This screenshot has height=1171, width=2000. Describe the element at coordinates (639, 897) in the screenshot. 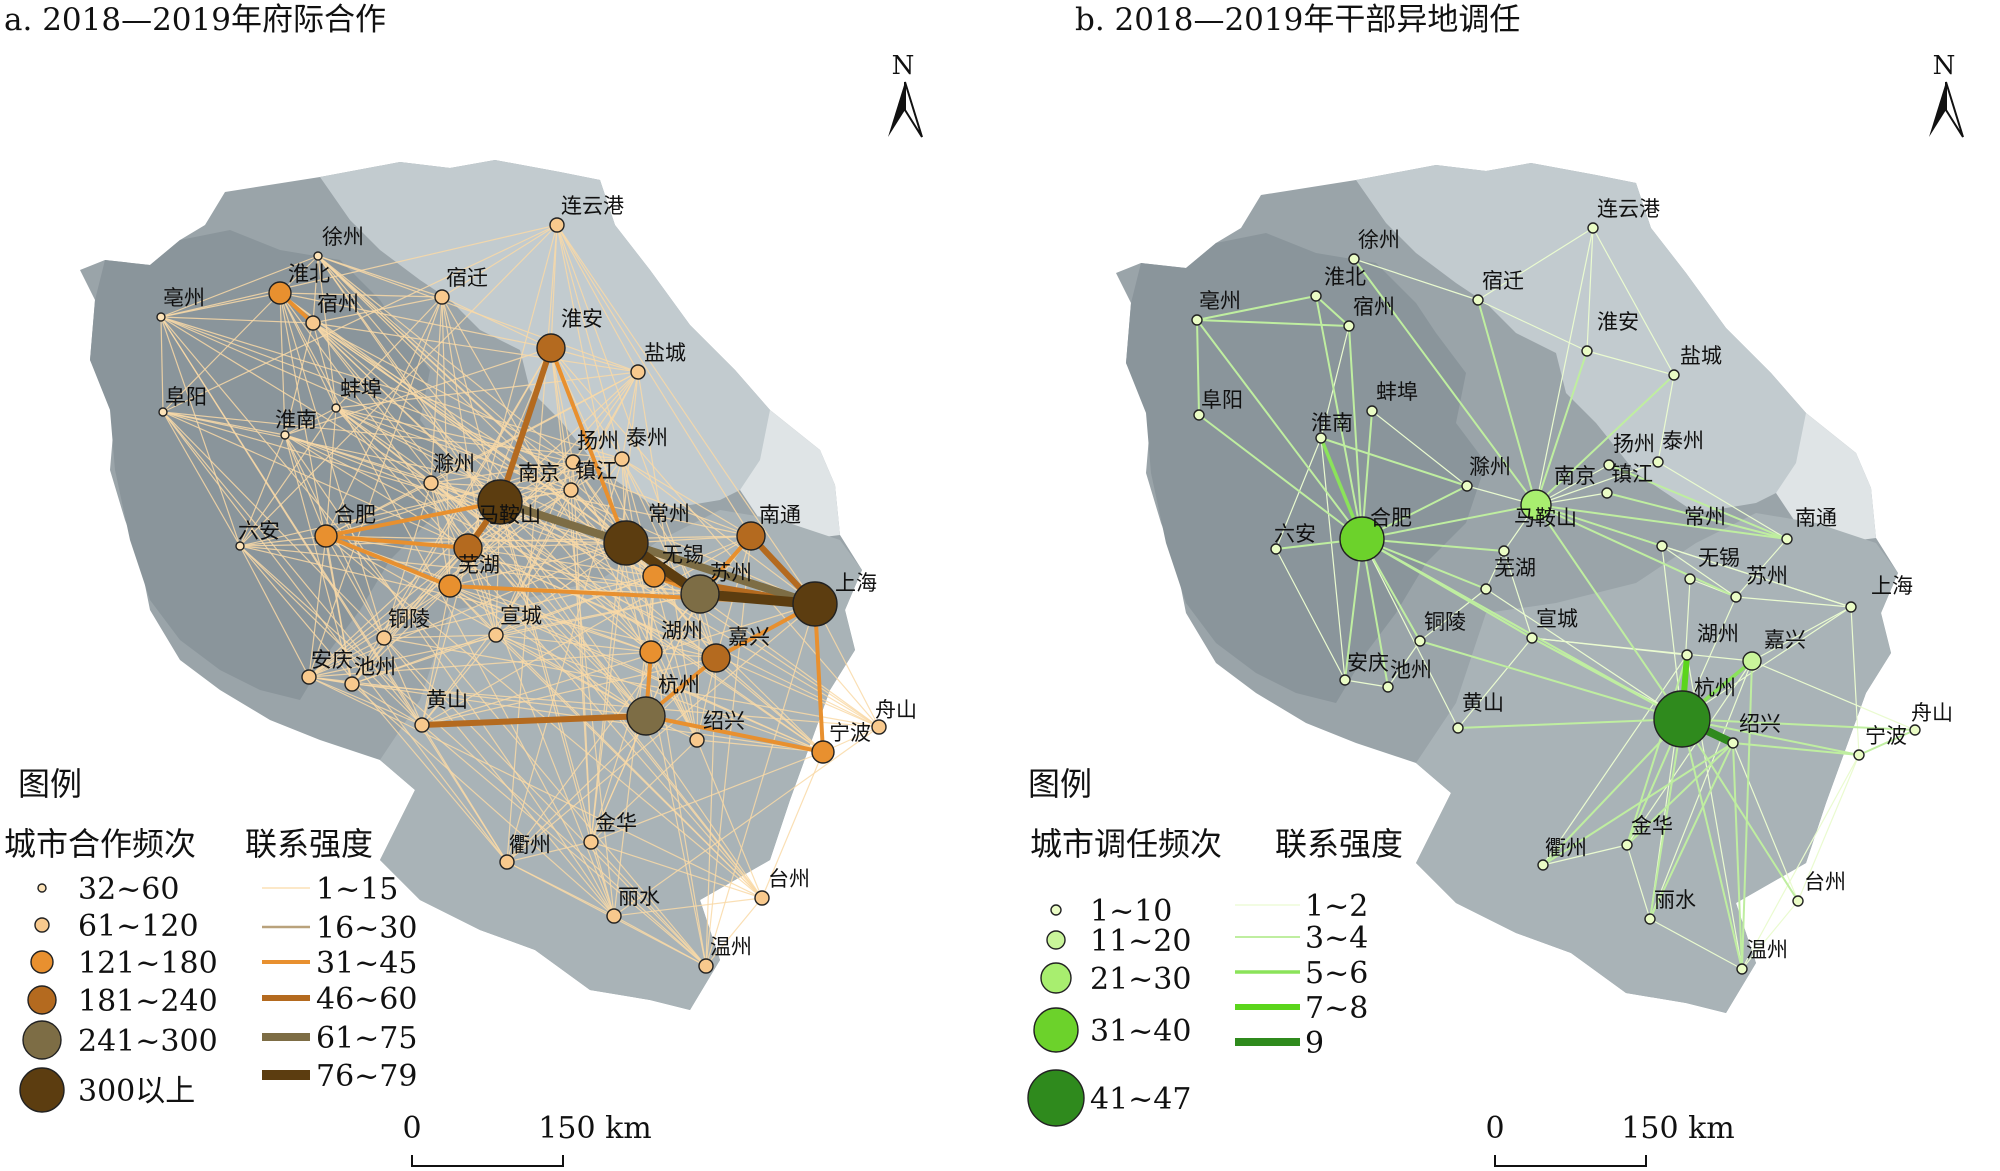

I see `map-a-city-label: 丽水` at that location.